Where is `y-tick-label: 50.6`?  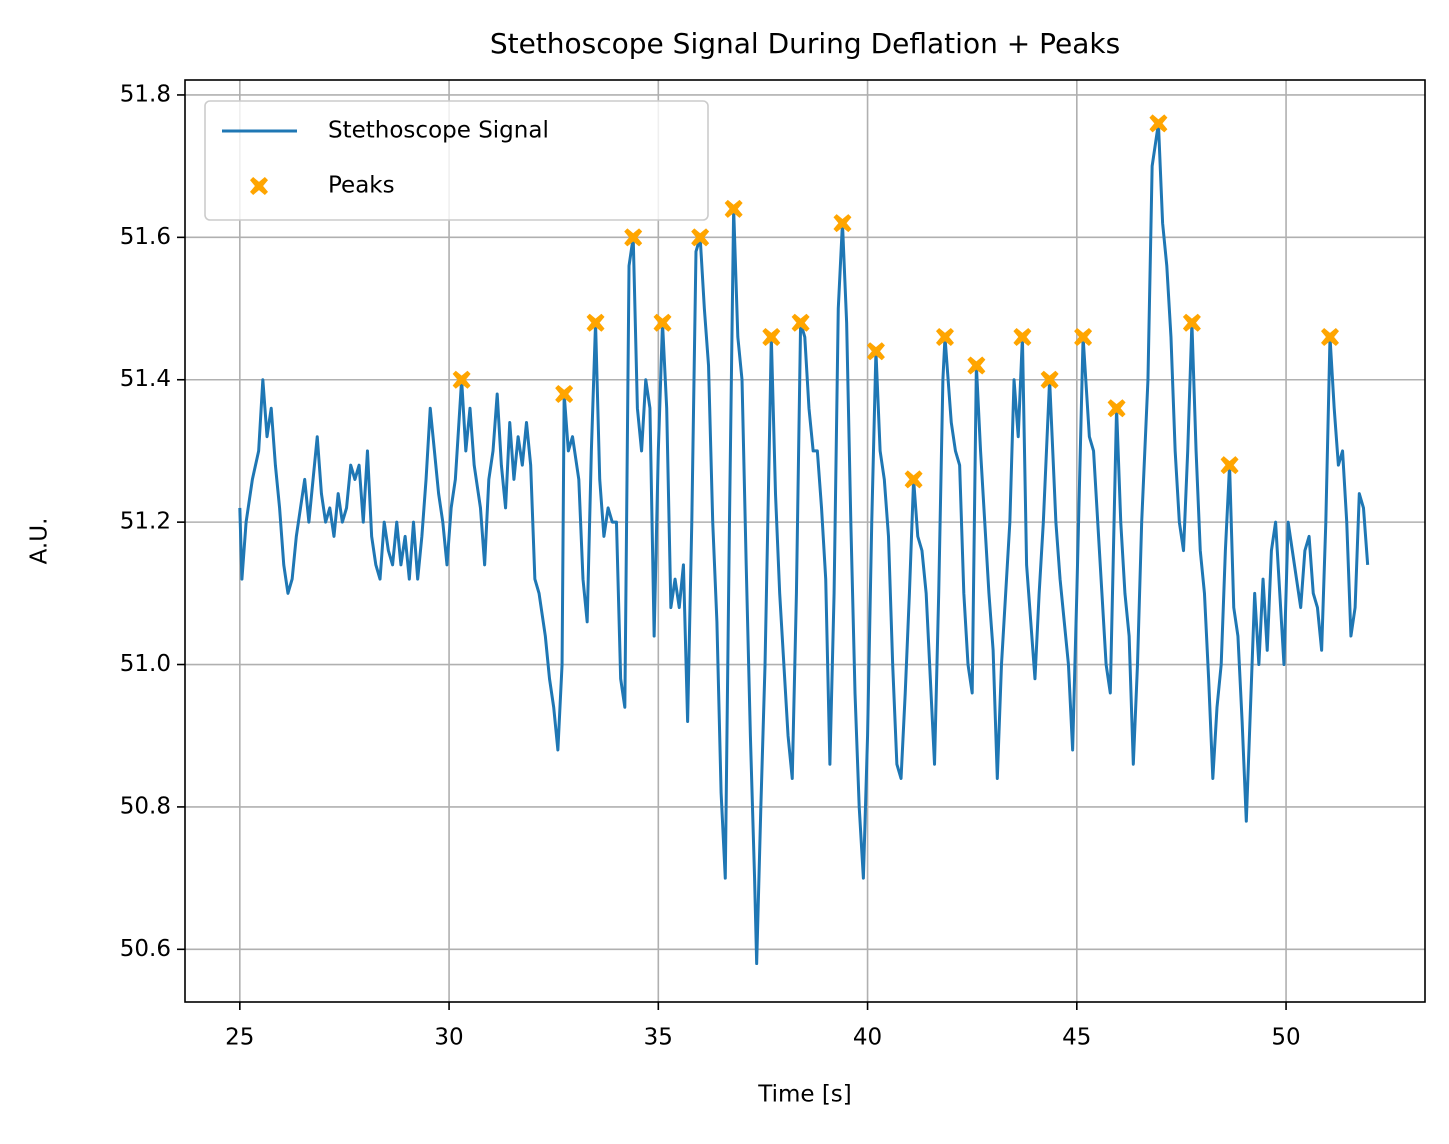
y-tick-label: 50.6 is located at coordinates (145, 949).